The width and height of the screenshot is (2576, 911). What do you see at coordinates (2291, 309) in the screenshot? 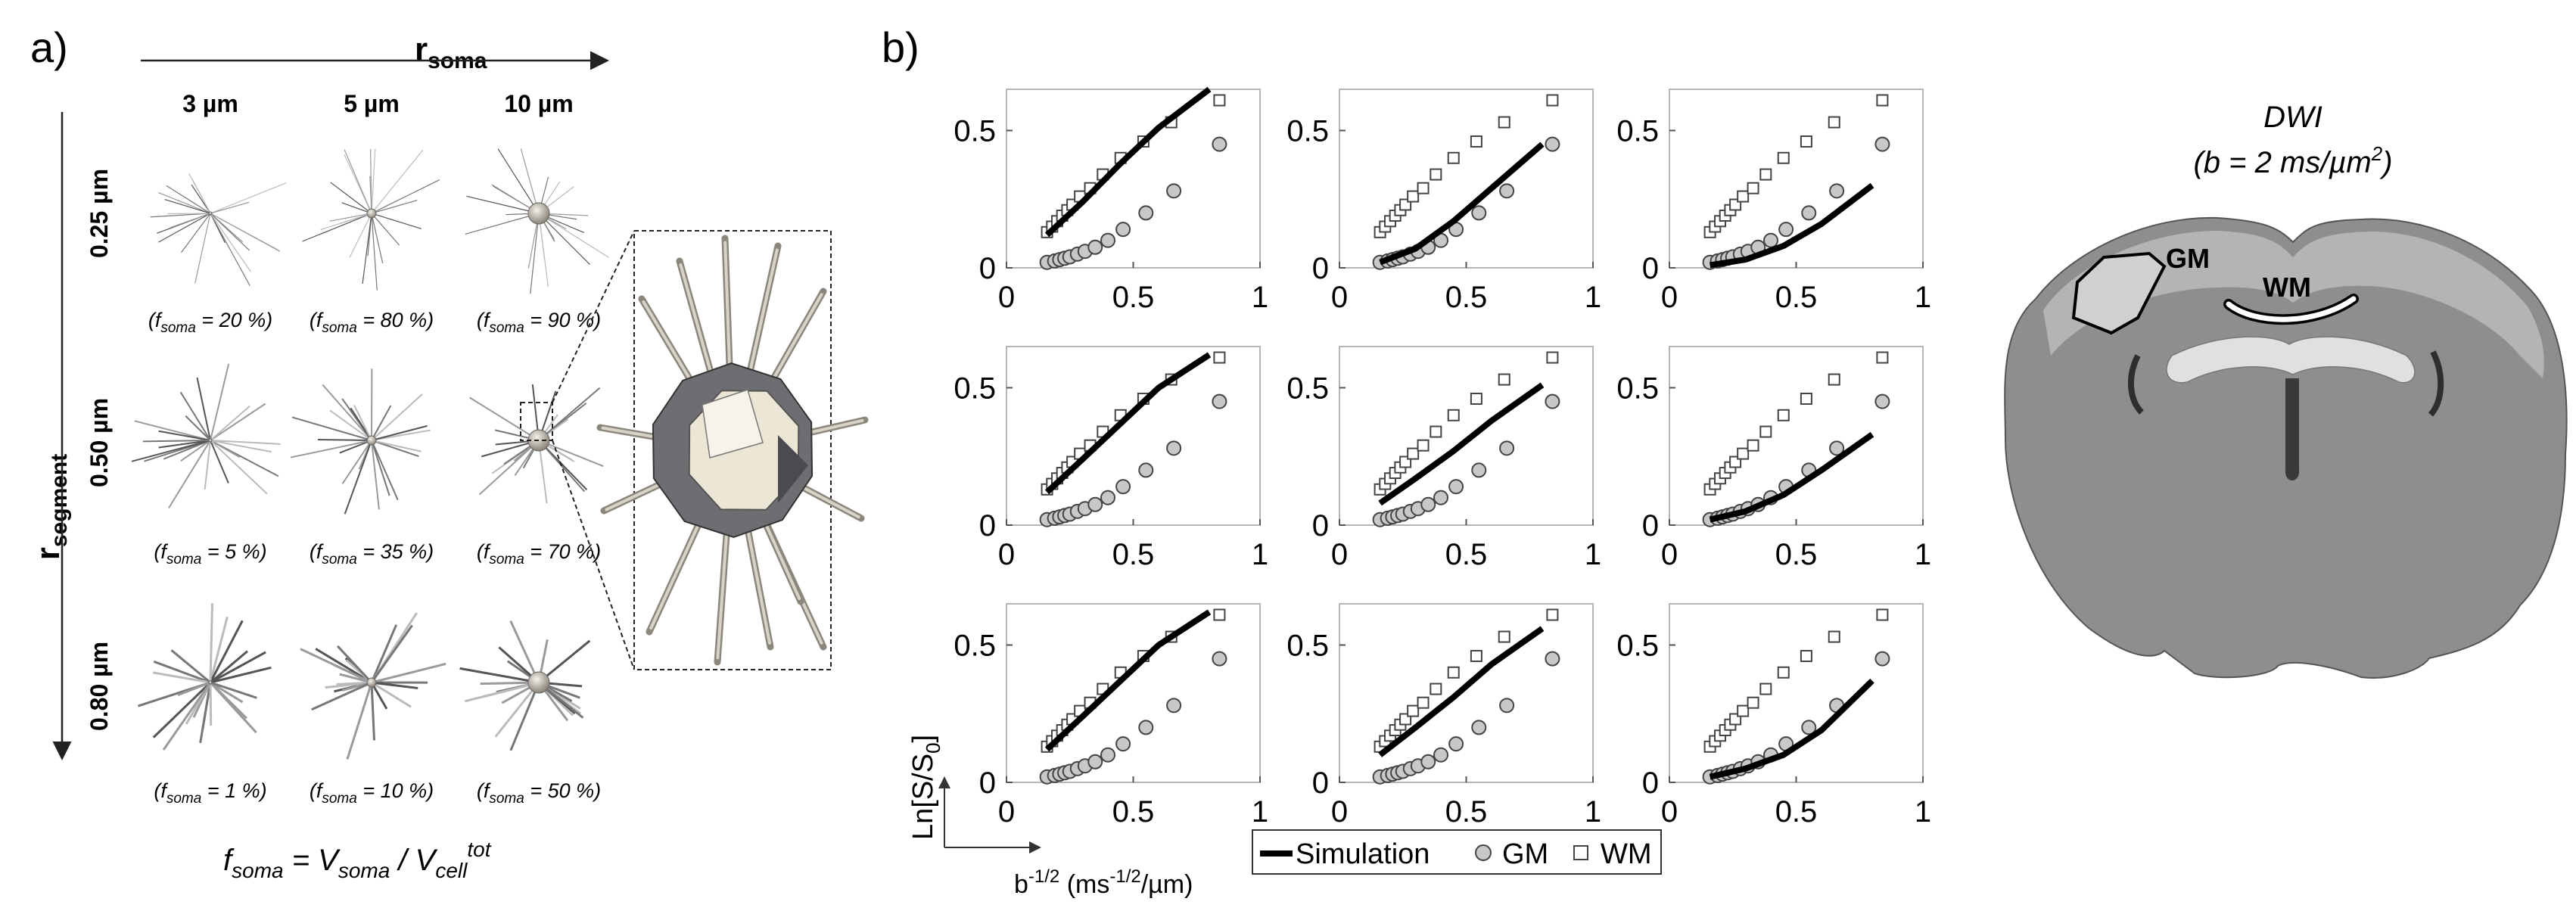
I see `wm-roi` at bounding box center [2291, 309].